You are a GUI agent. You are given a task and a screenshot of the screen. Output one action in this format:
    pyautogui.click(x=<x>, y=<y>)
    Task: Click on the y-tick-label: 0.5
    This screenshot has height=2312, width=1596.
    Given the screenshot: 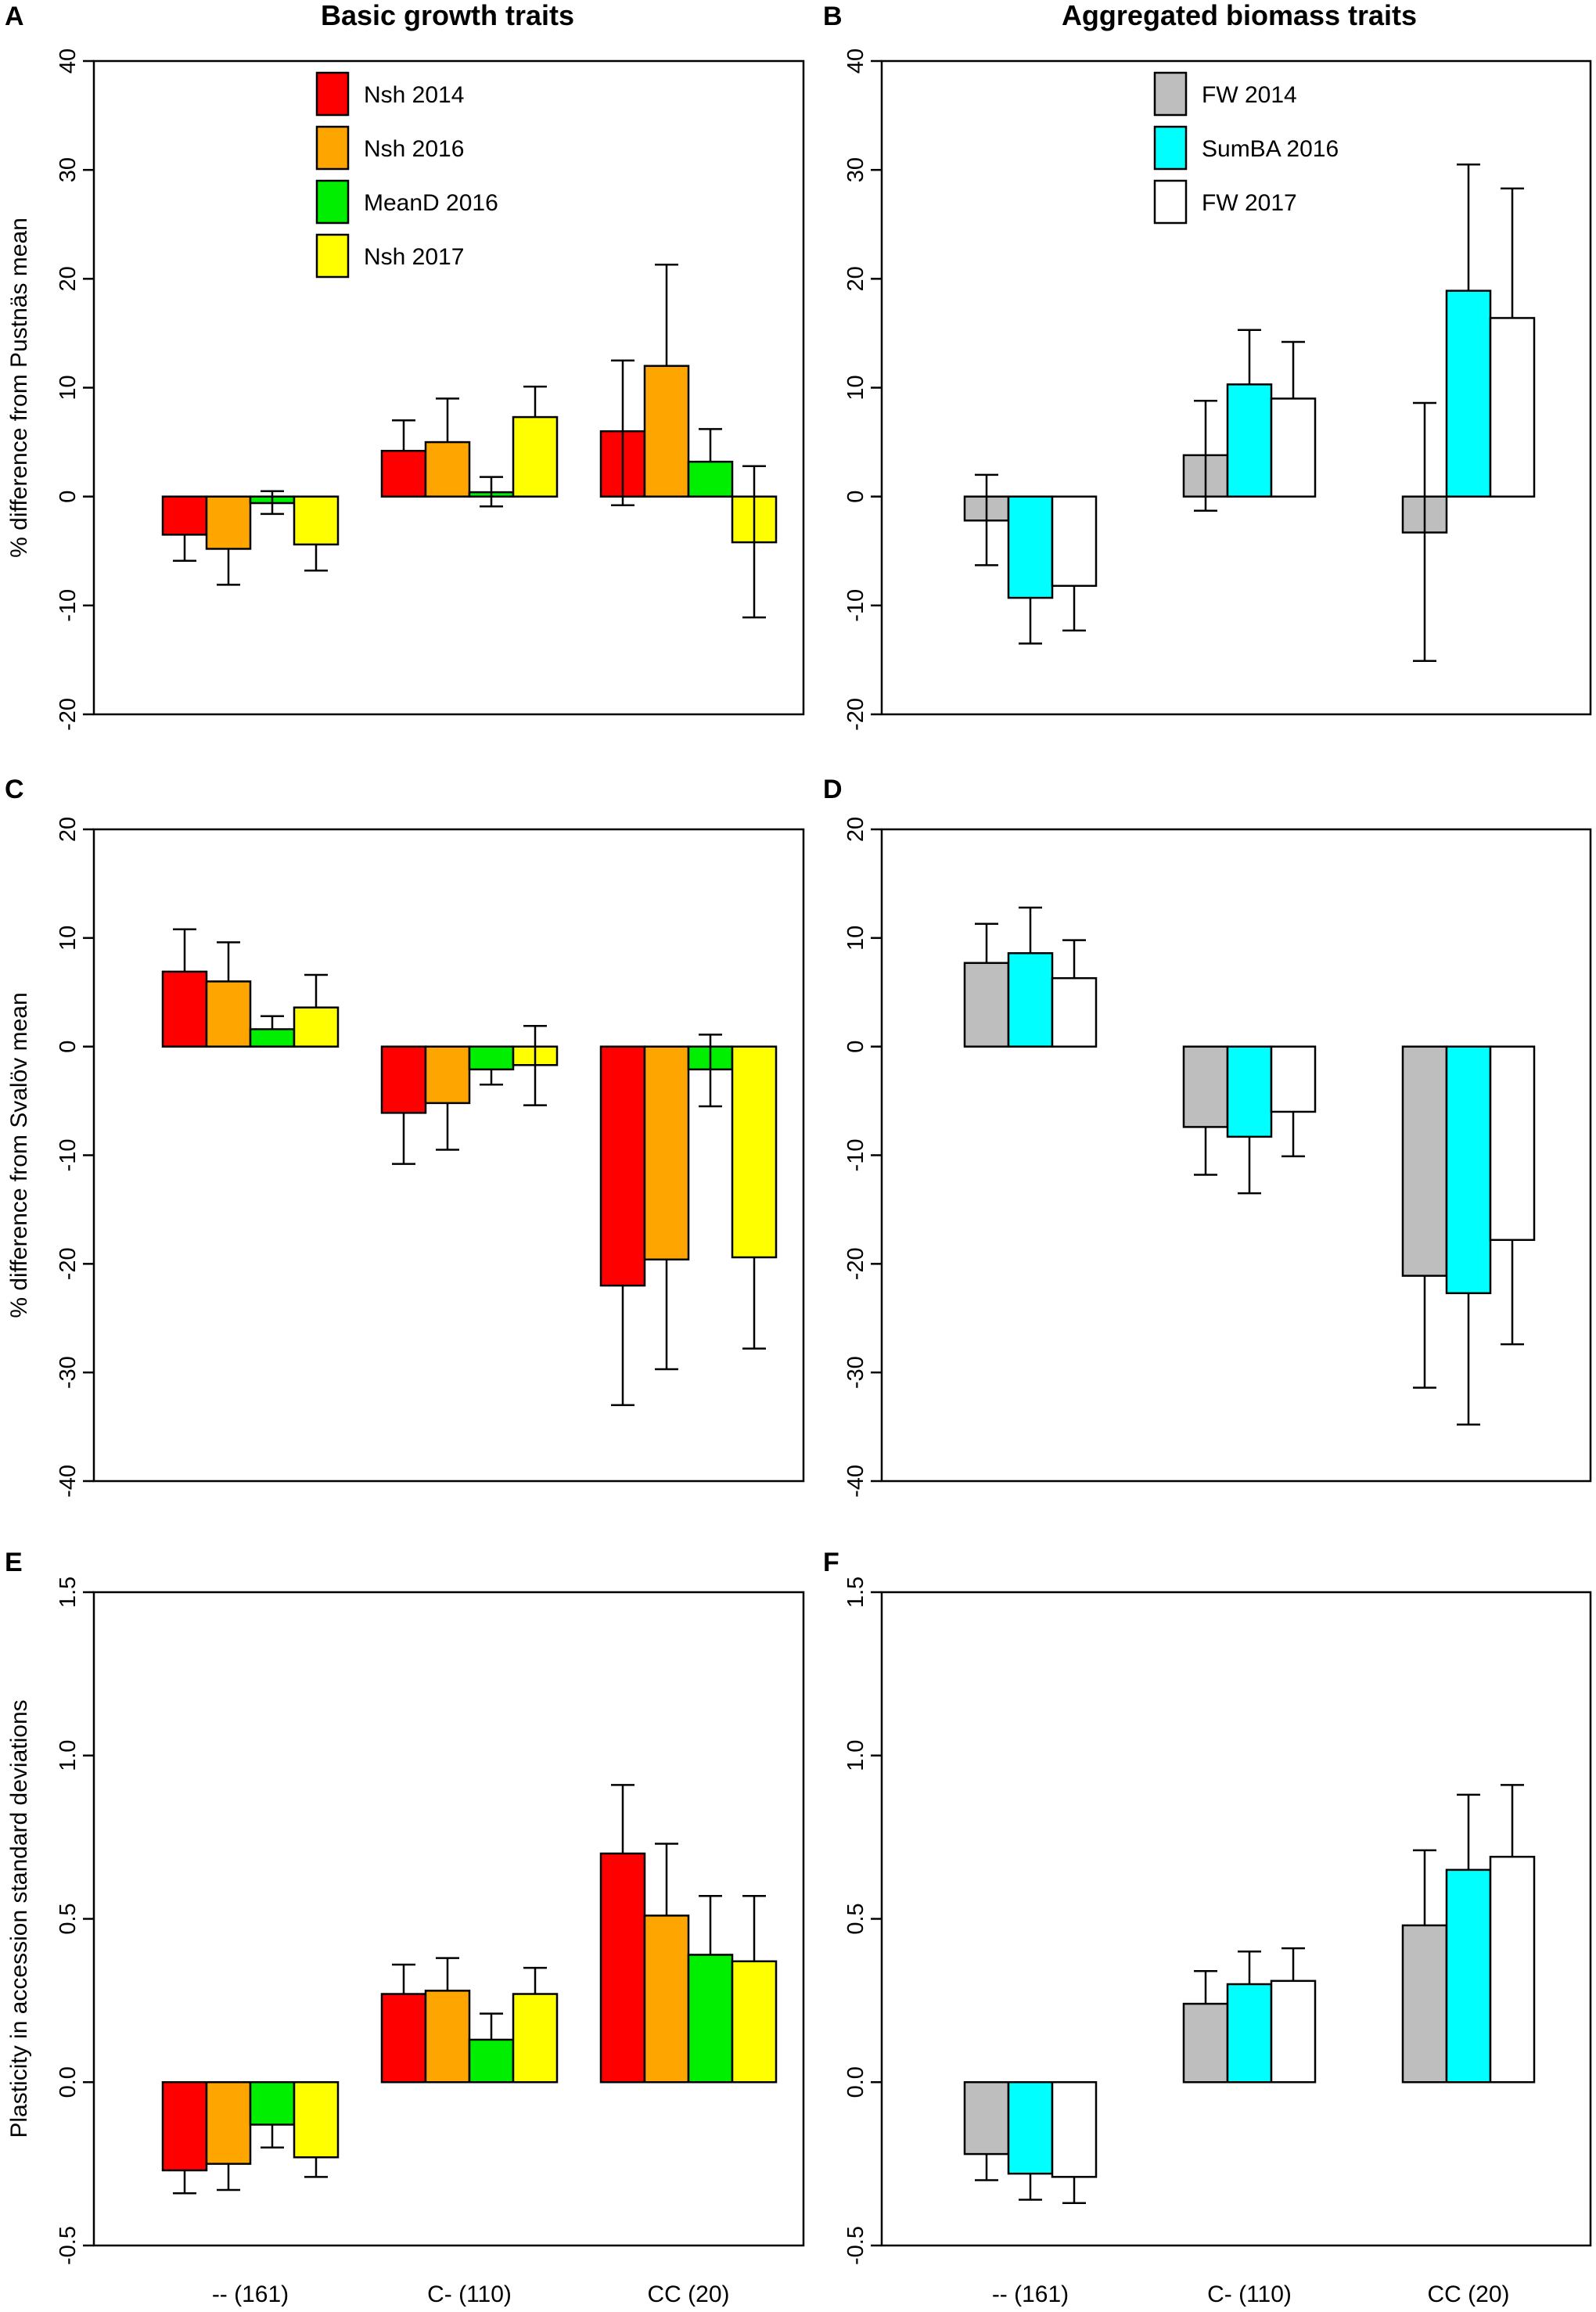 What is the action you would take?
    pyautogui.click(x=68, y=1918)
    